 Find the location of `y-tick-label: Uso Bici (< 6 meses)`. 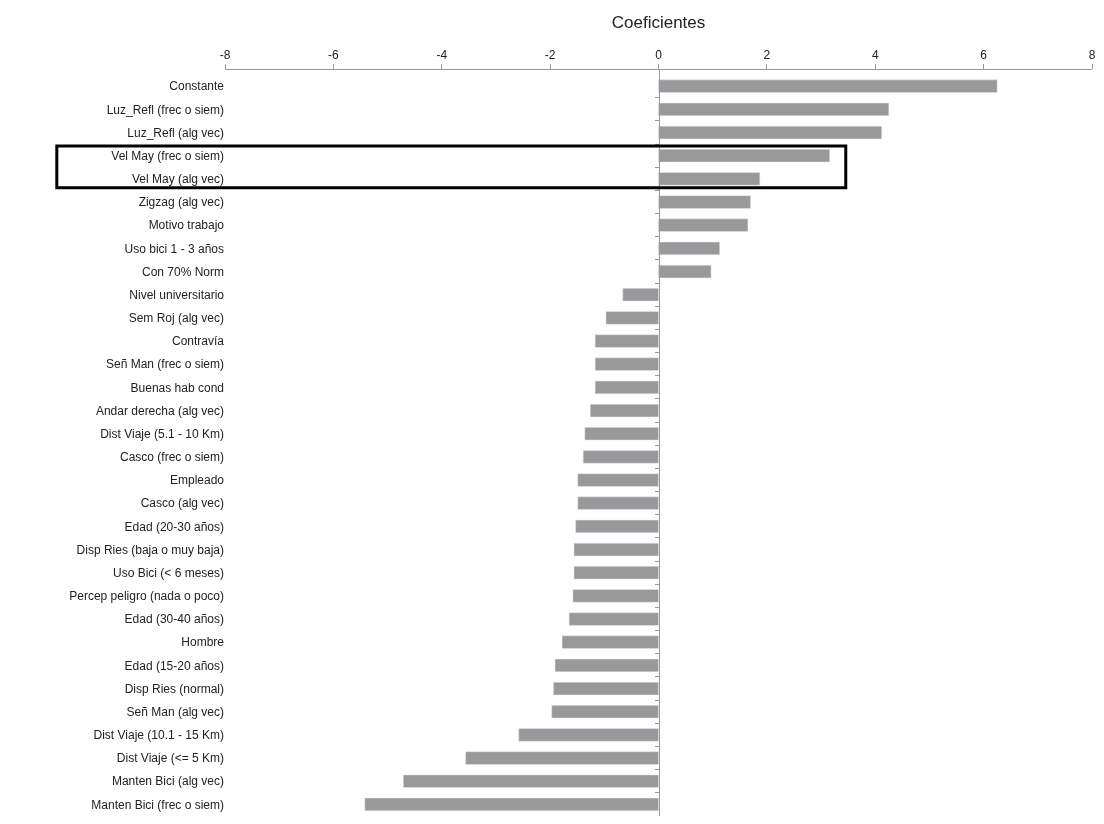

y-tick-label: Uso Bici (< 6 meses) is located at coordinates (168, 572).